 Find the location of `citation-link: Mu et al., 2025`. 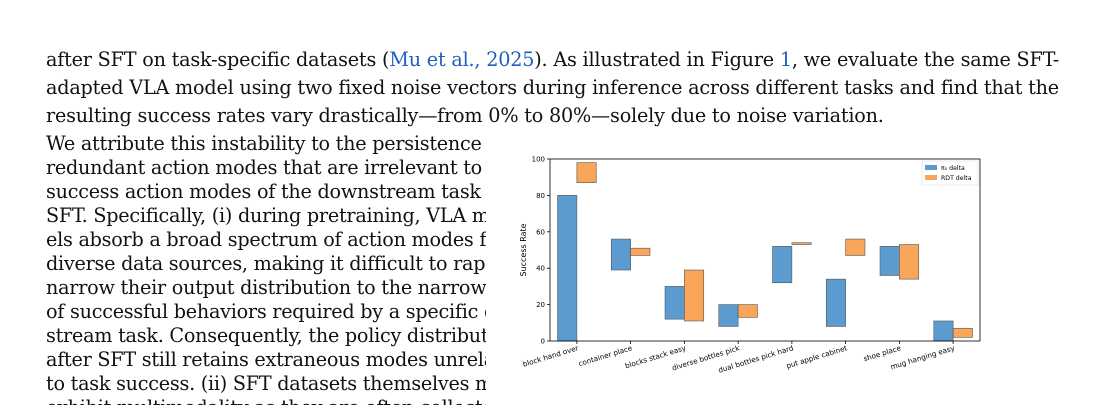

citation-link: Mu et al., 2025 is located at coordinates (462, 59).